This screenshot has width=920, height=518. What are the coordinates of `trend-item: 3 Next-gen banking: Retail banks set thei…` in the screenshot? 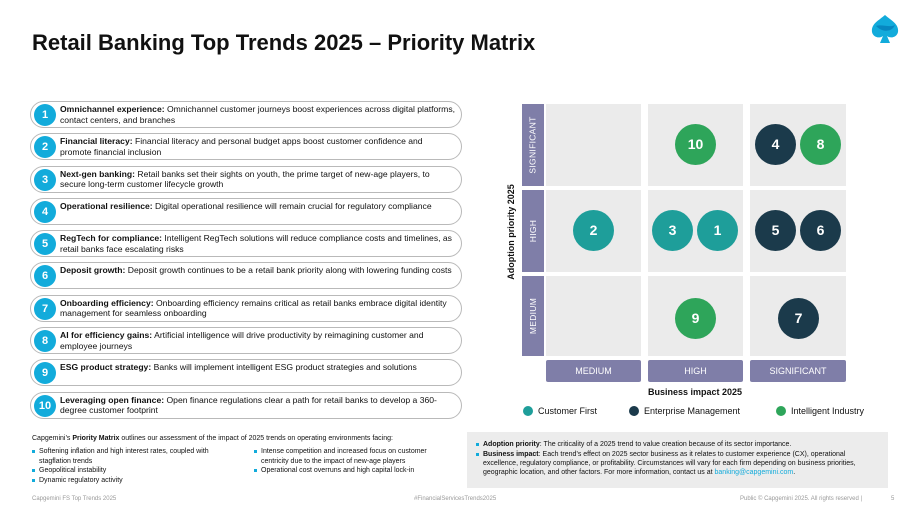 It's located at (246, 179).